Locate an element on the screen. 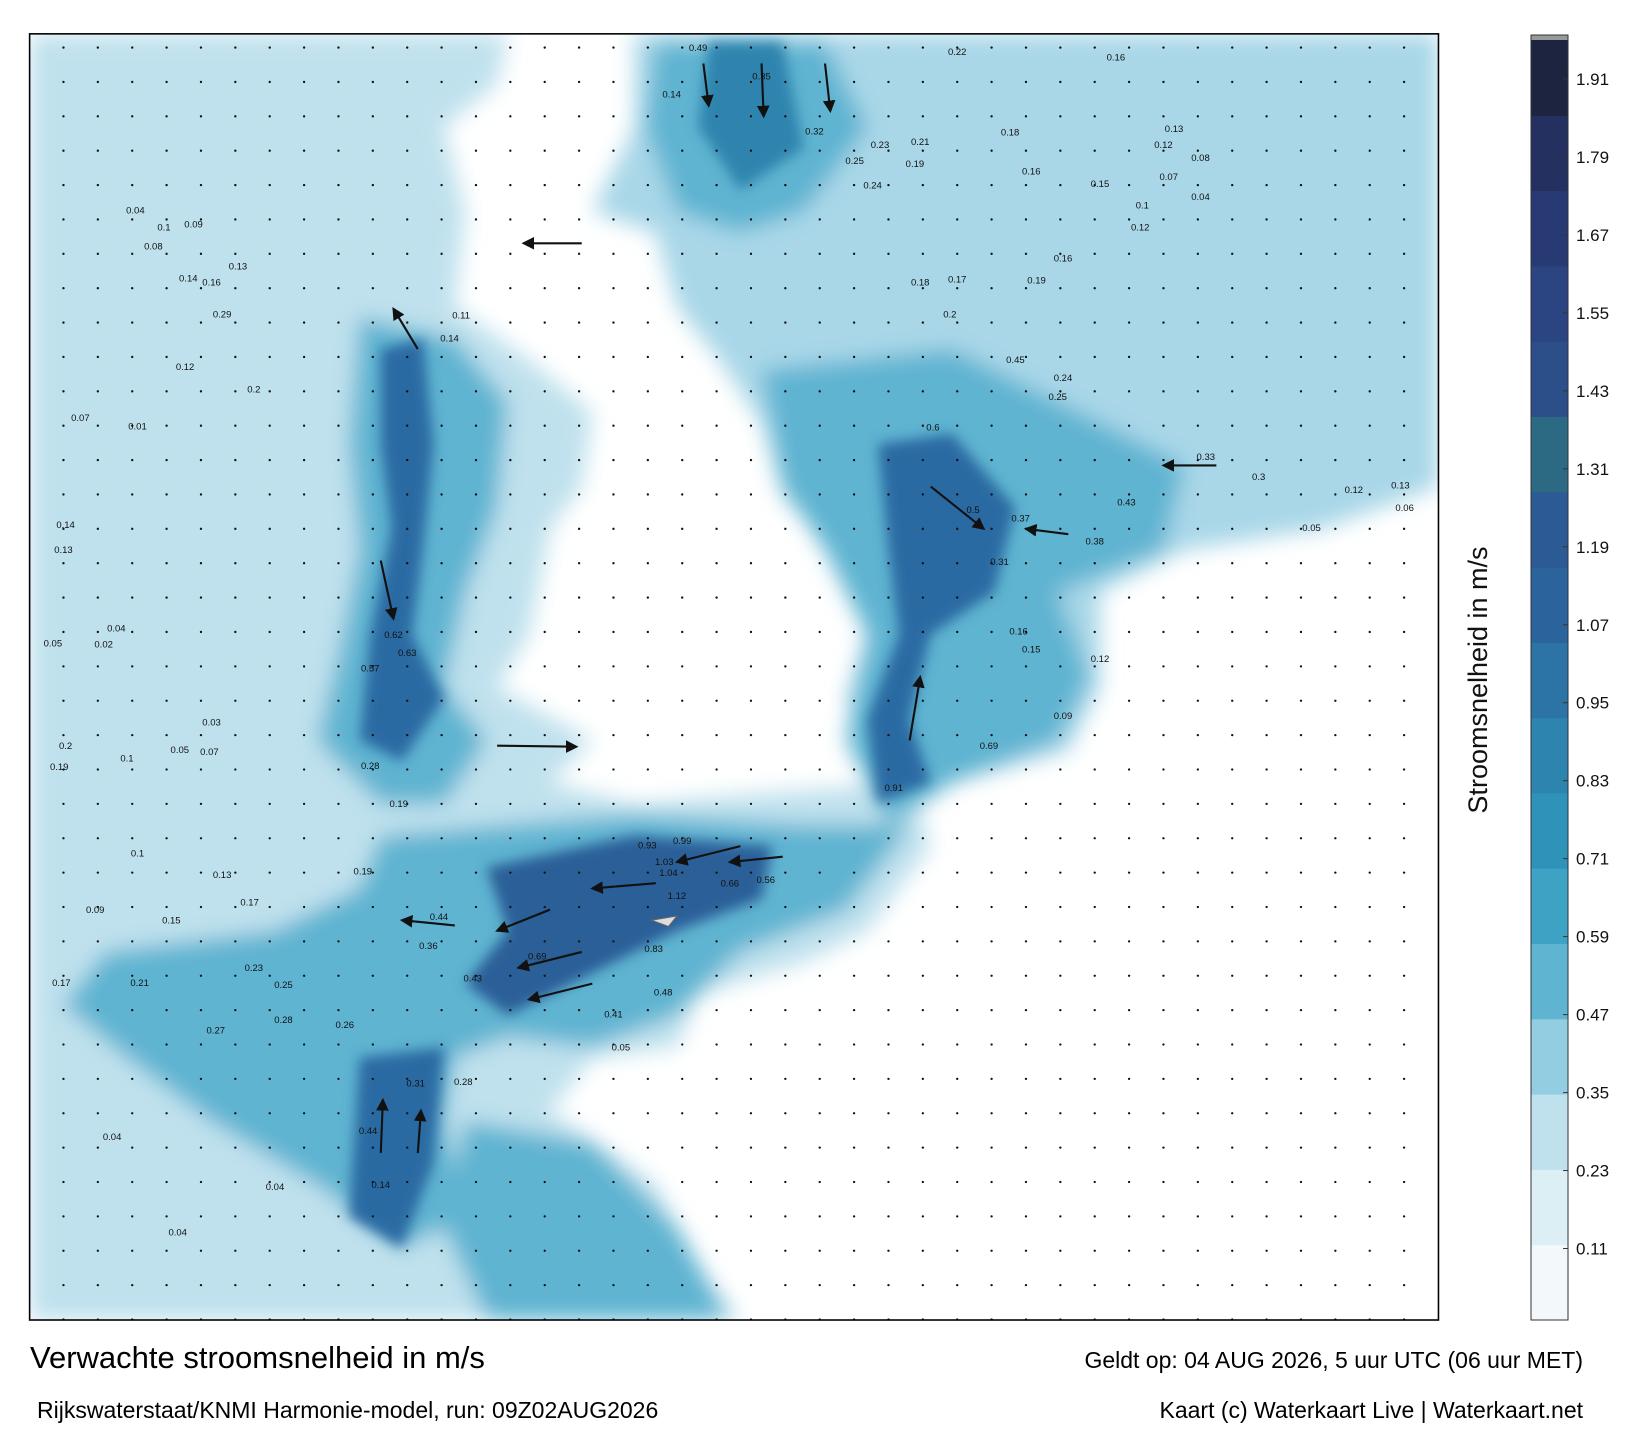 This screenshot has height=1450, width=1650. speed-label: 0.09 is located at coordinates (193, 224).